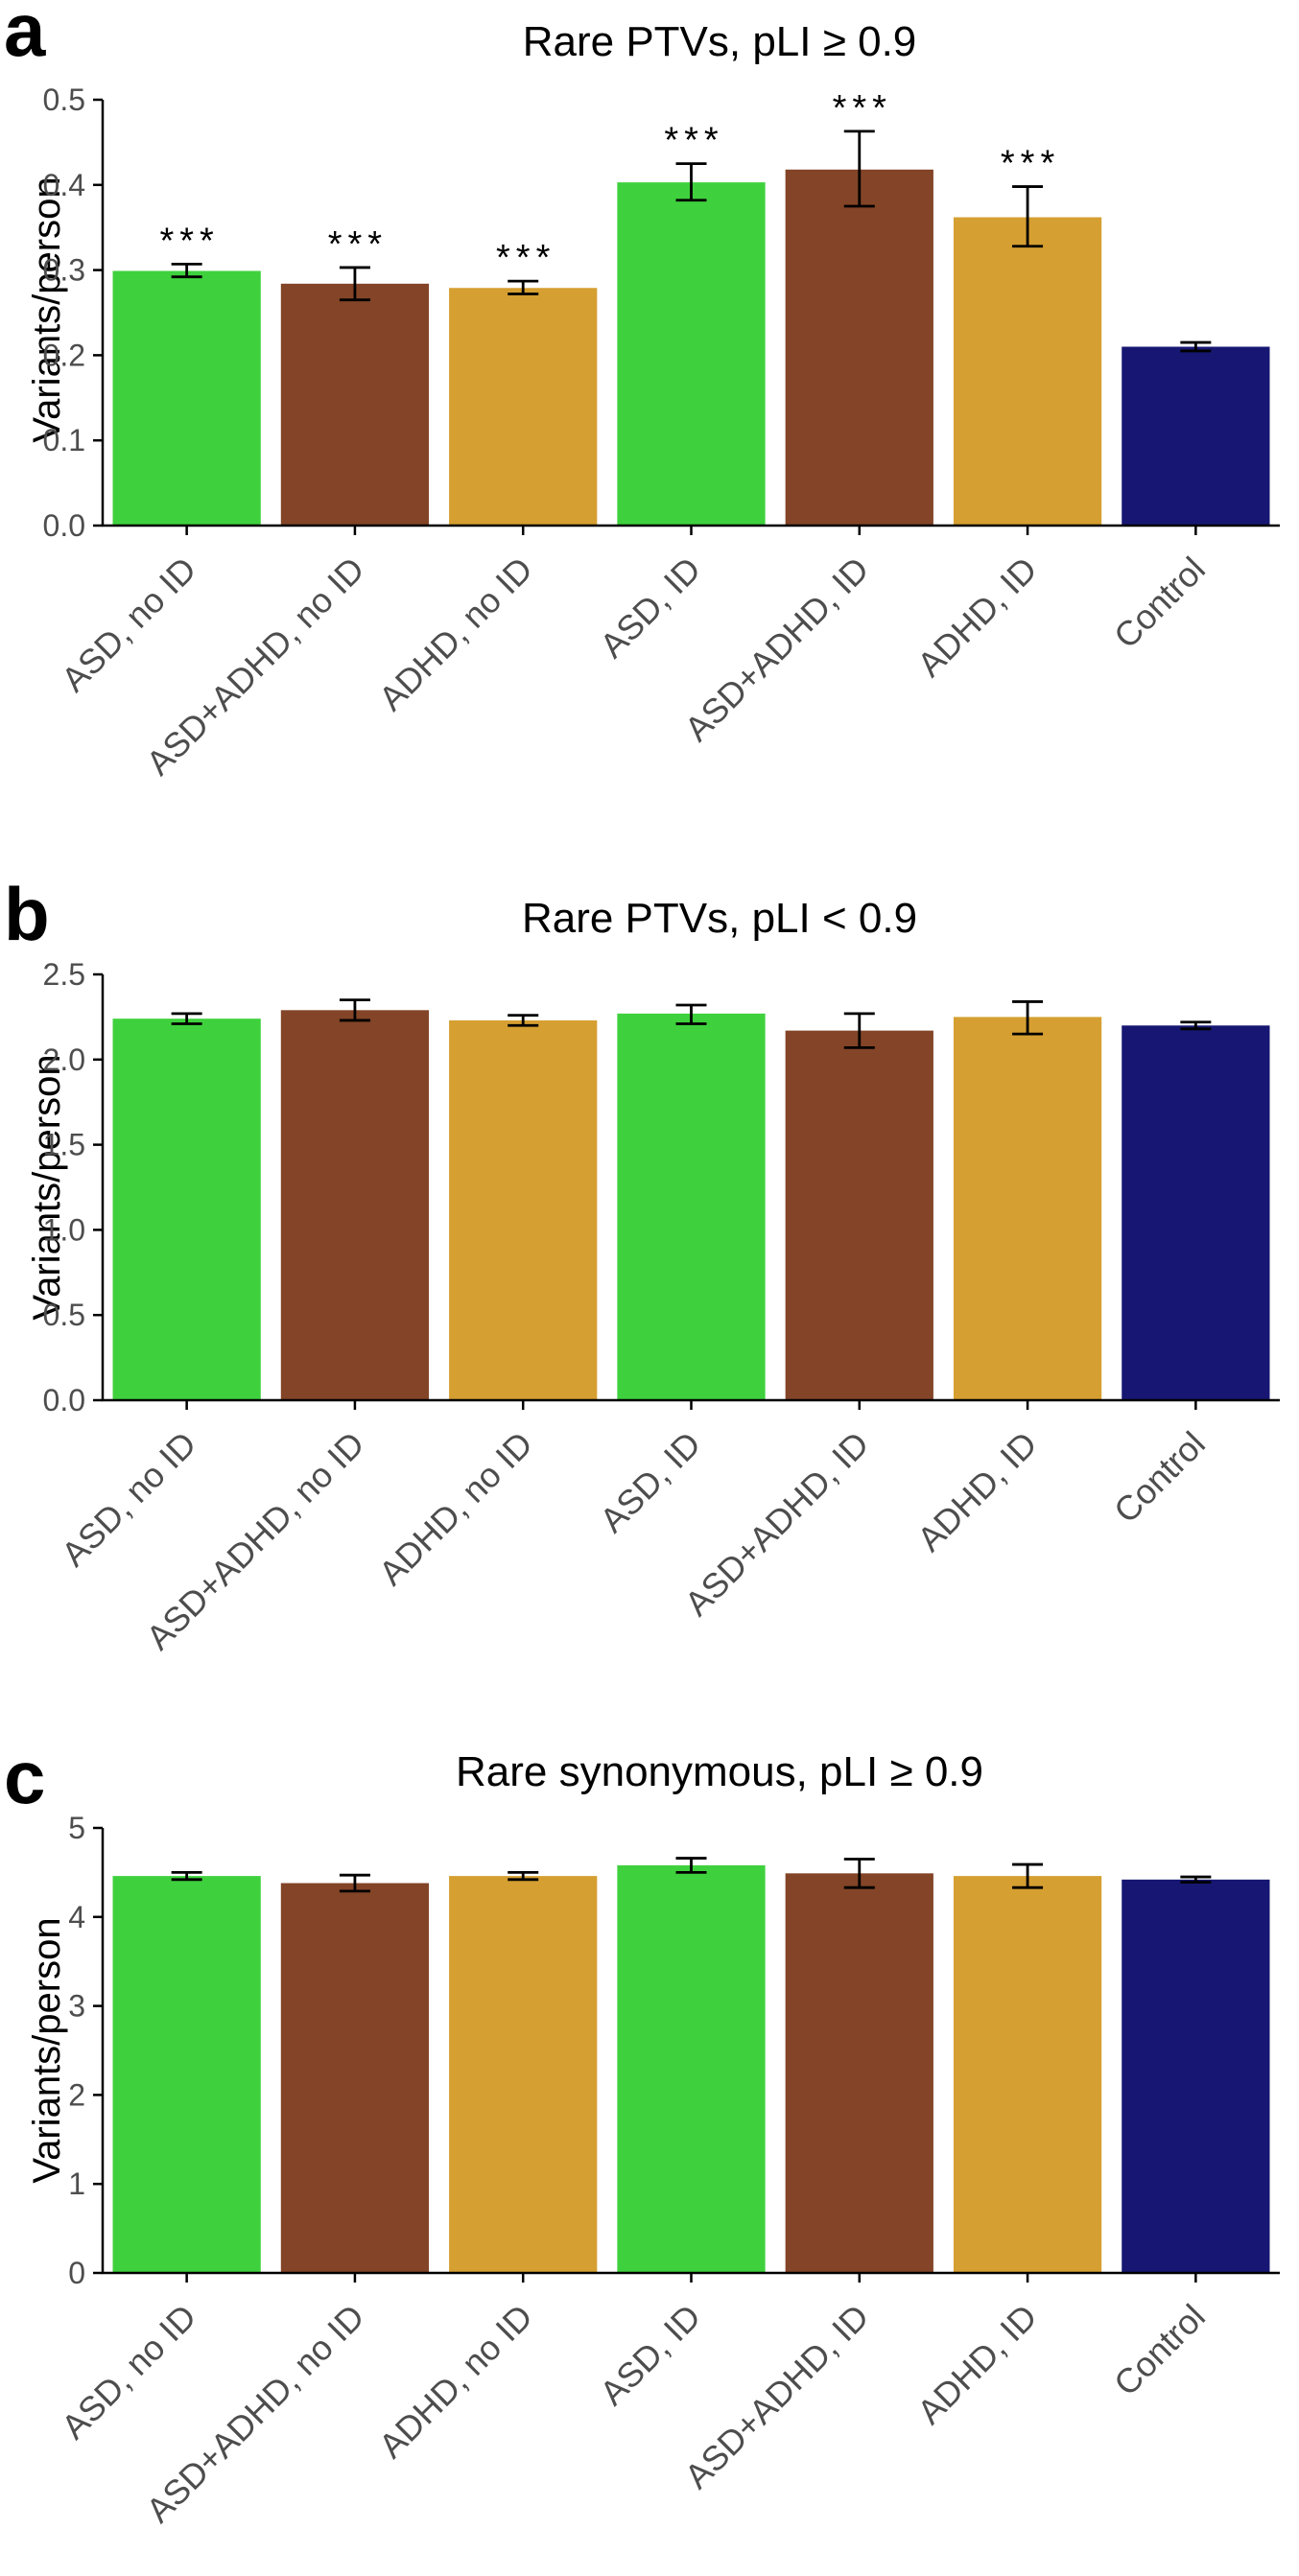 The width and height of the screenshot is (1299, 2576). I want to click on panel-label-c: c, so click(25, 1777).